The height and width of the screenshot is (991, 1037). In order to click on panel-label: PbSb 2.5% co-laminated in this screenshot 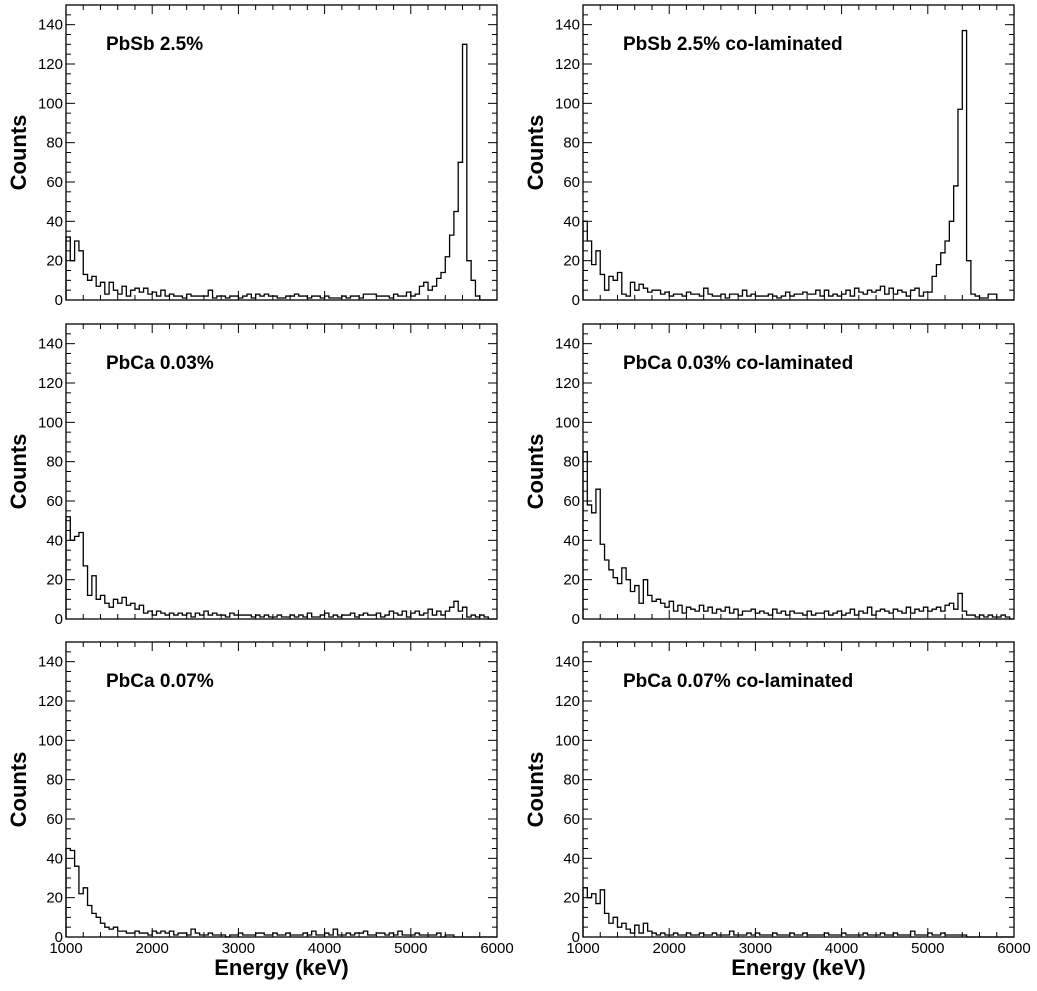, I will do `click(733, 44)`.